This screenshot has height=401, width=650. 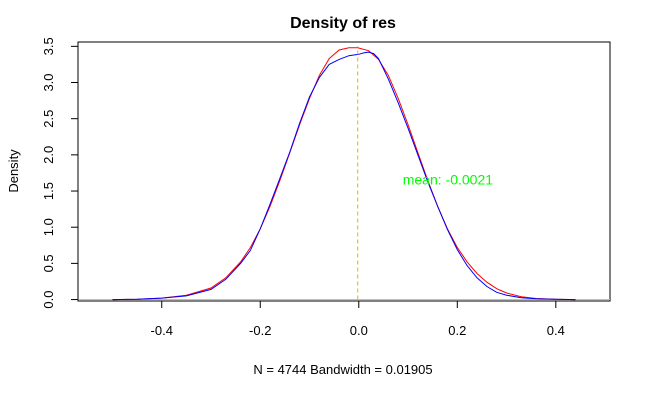 What do you see at coordinates (162, 330) in the screenshot?
I see `x-tick-label: -0.4` at bounding box center [162, 330].